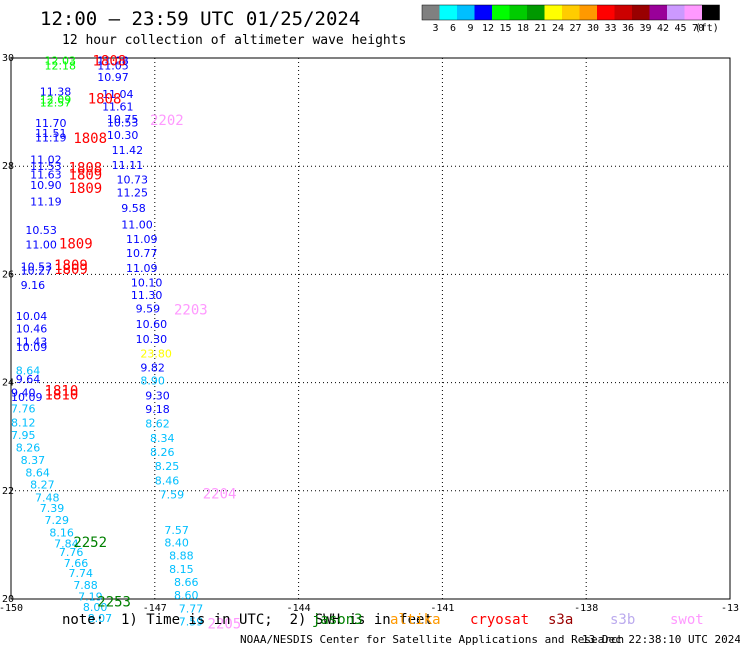  What do you see at coordinates (8, 58) in the screenshot?
I see `y-tick-label: 30` at bounding box center [8, 58].